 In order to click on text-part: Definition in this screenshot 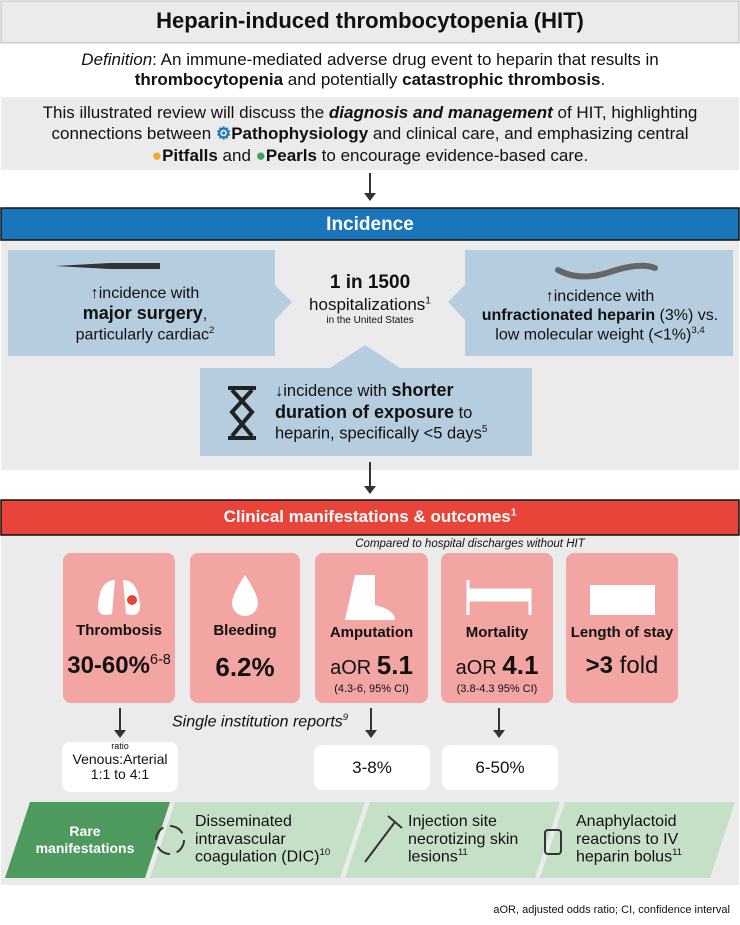, I will do `click(117, 59)`.